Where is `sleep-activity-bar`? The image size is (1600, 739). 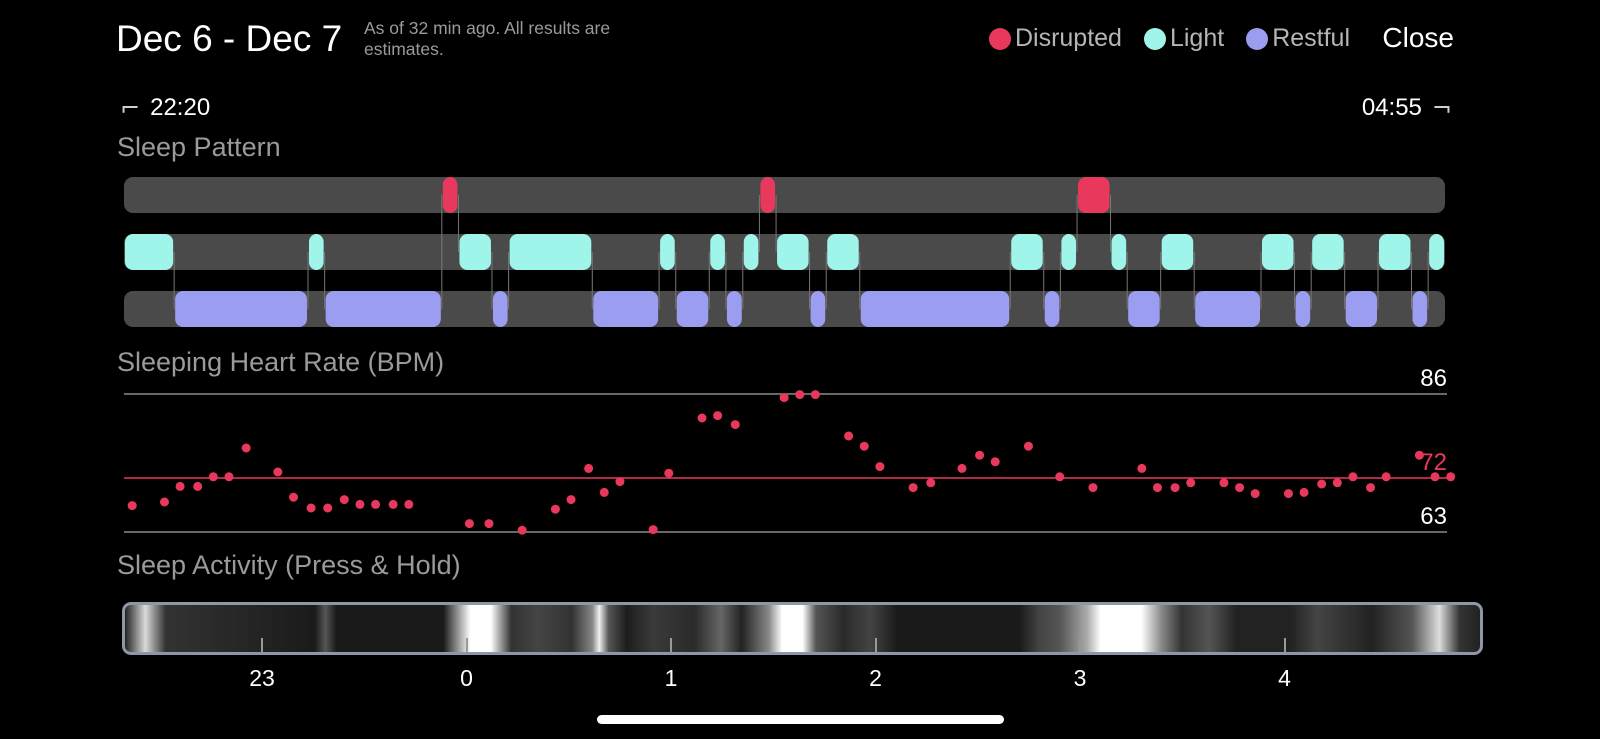 sleep-activity-bar is located at coordinates (802, 628).